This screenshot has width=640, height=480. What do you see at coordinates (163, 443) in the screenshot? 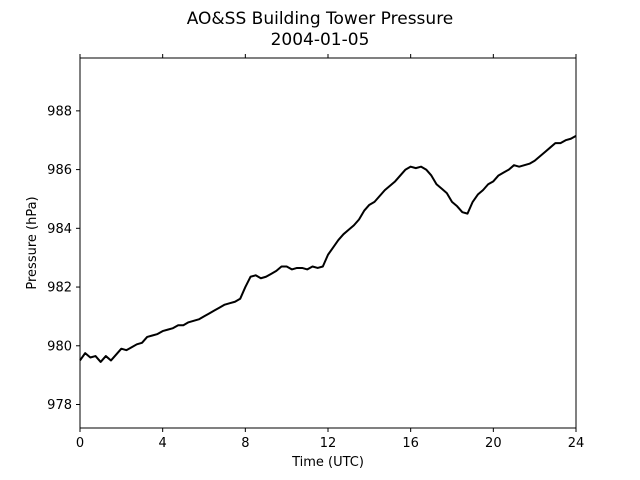
I see `x-tick-label: 4` at bounding box center [163, 443].